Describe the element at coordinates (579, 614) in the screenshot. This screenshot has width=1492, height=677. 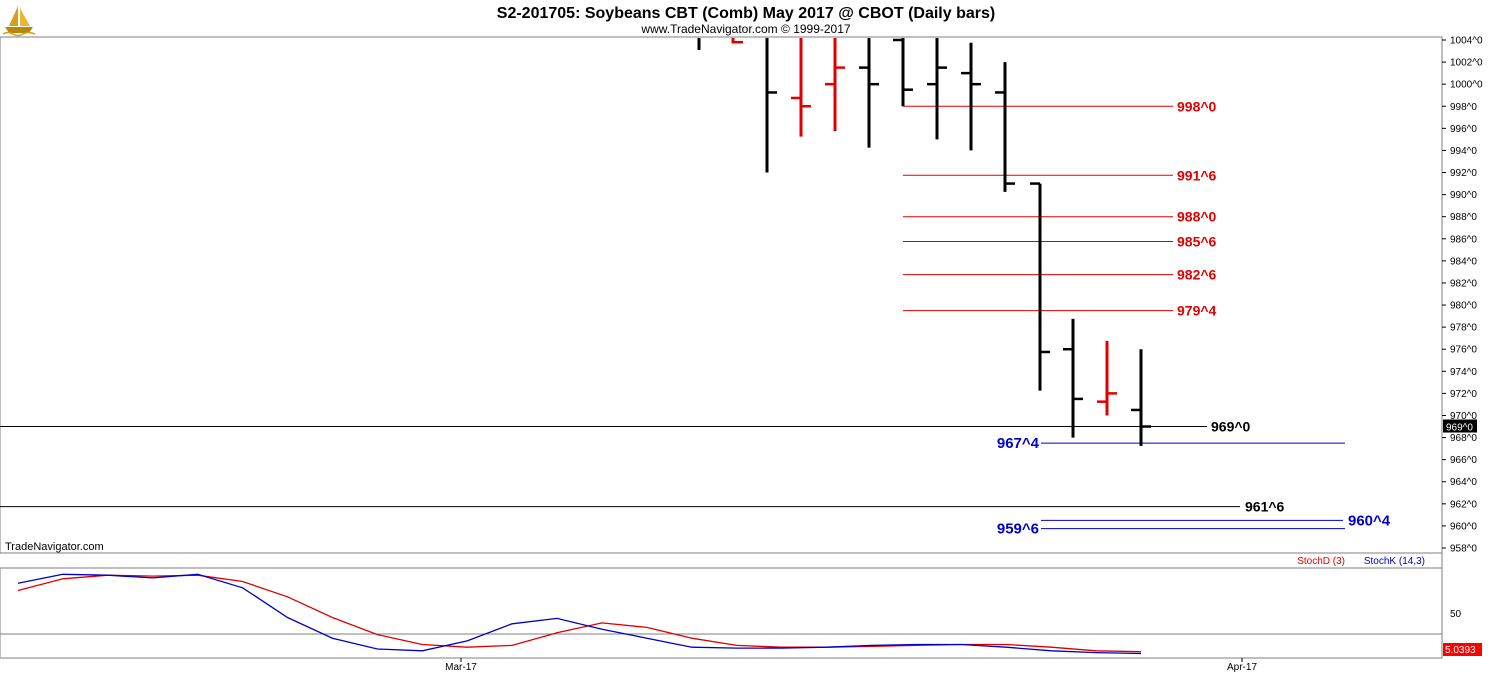
I see `stochk-series-line` at that location.